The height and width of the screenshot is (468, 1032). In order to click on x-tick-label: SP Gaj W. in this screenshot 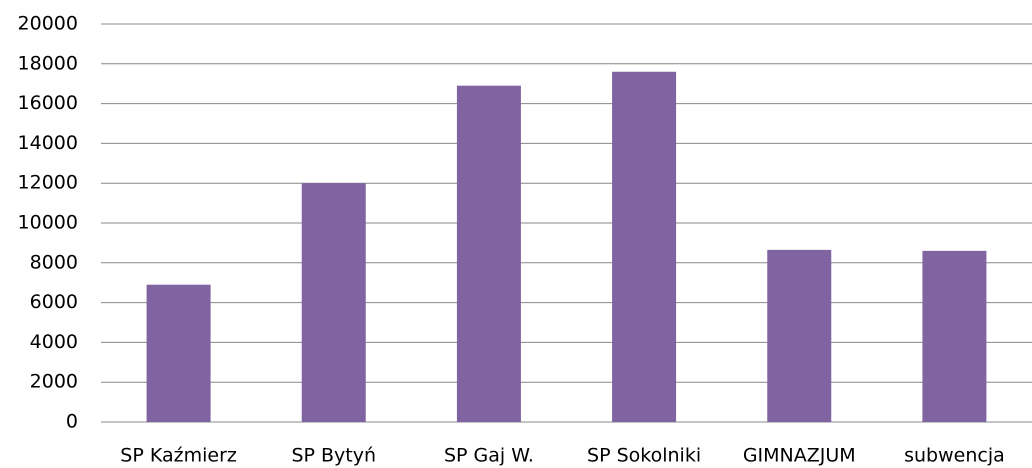, I will do `click(489, 456)`.